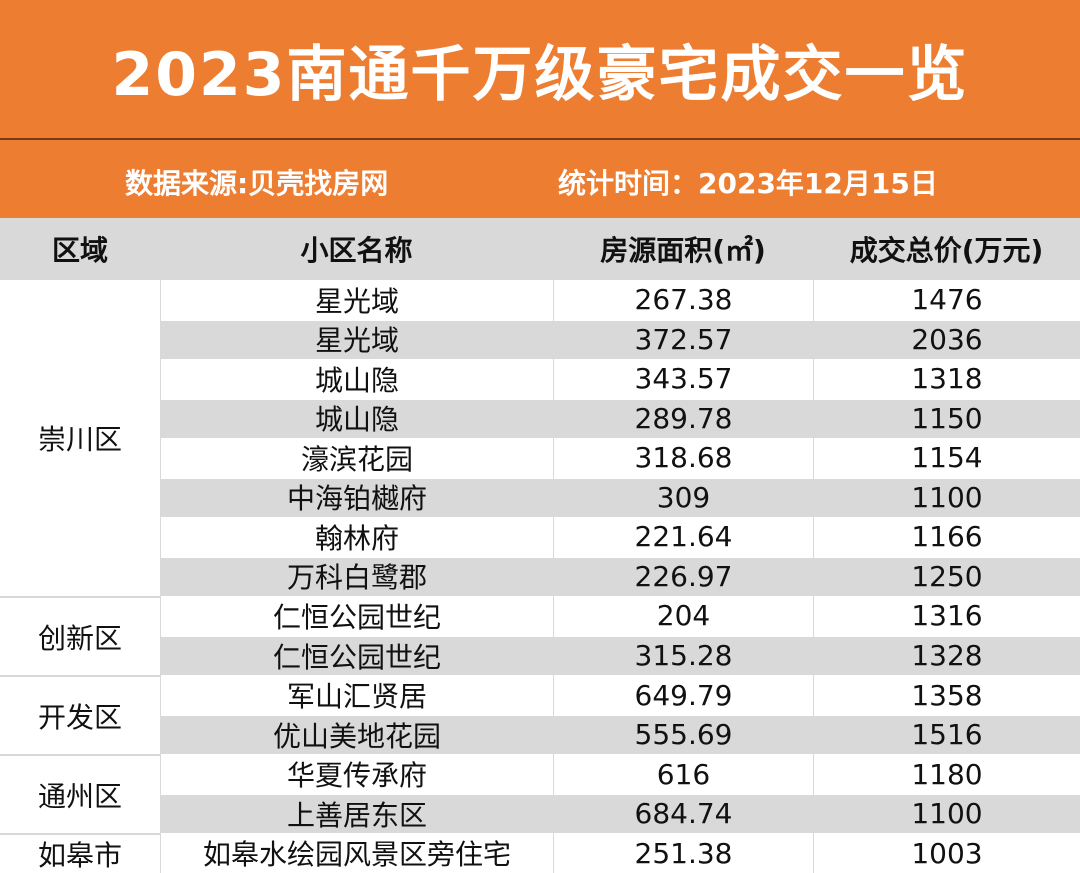  I want to click on name-cell: 濠滨花园, so click(356, 458).